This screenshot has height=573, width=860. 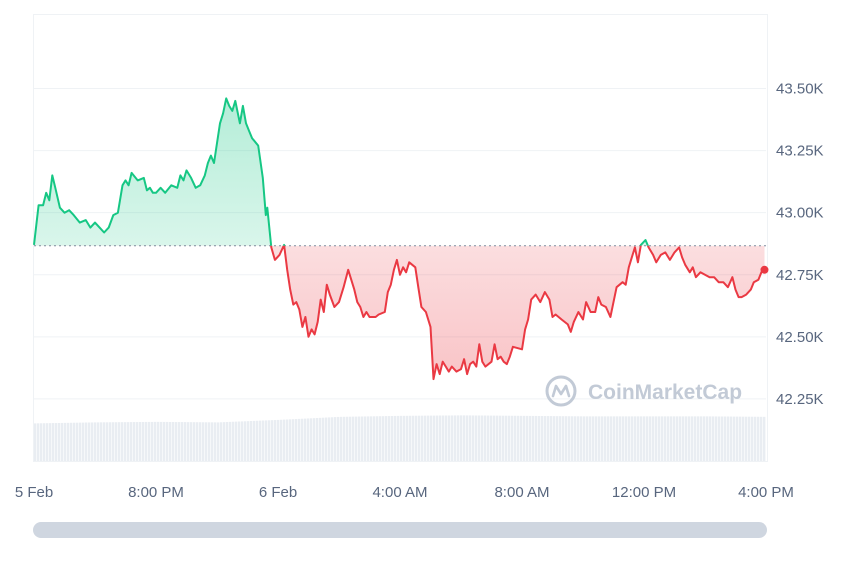 I want to click on y-axis: 43.50K 43.25K 43.00K 42.75K 42.50K 42.25K, so click(x=800, y=244).